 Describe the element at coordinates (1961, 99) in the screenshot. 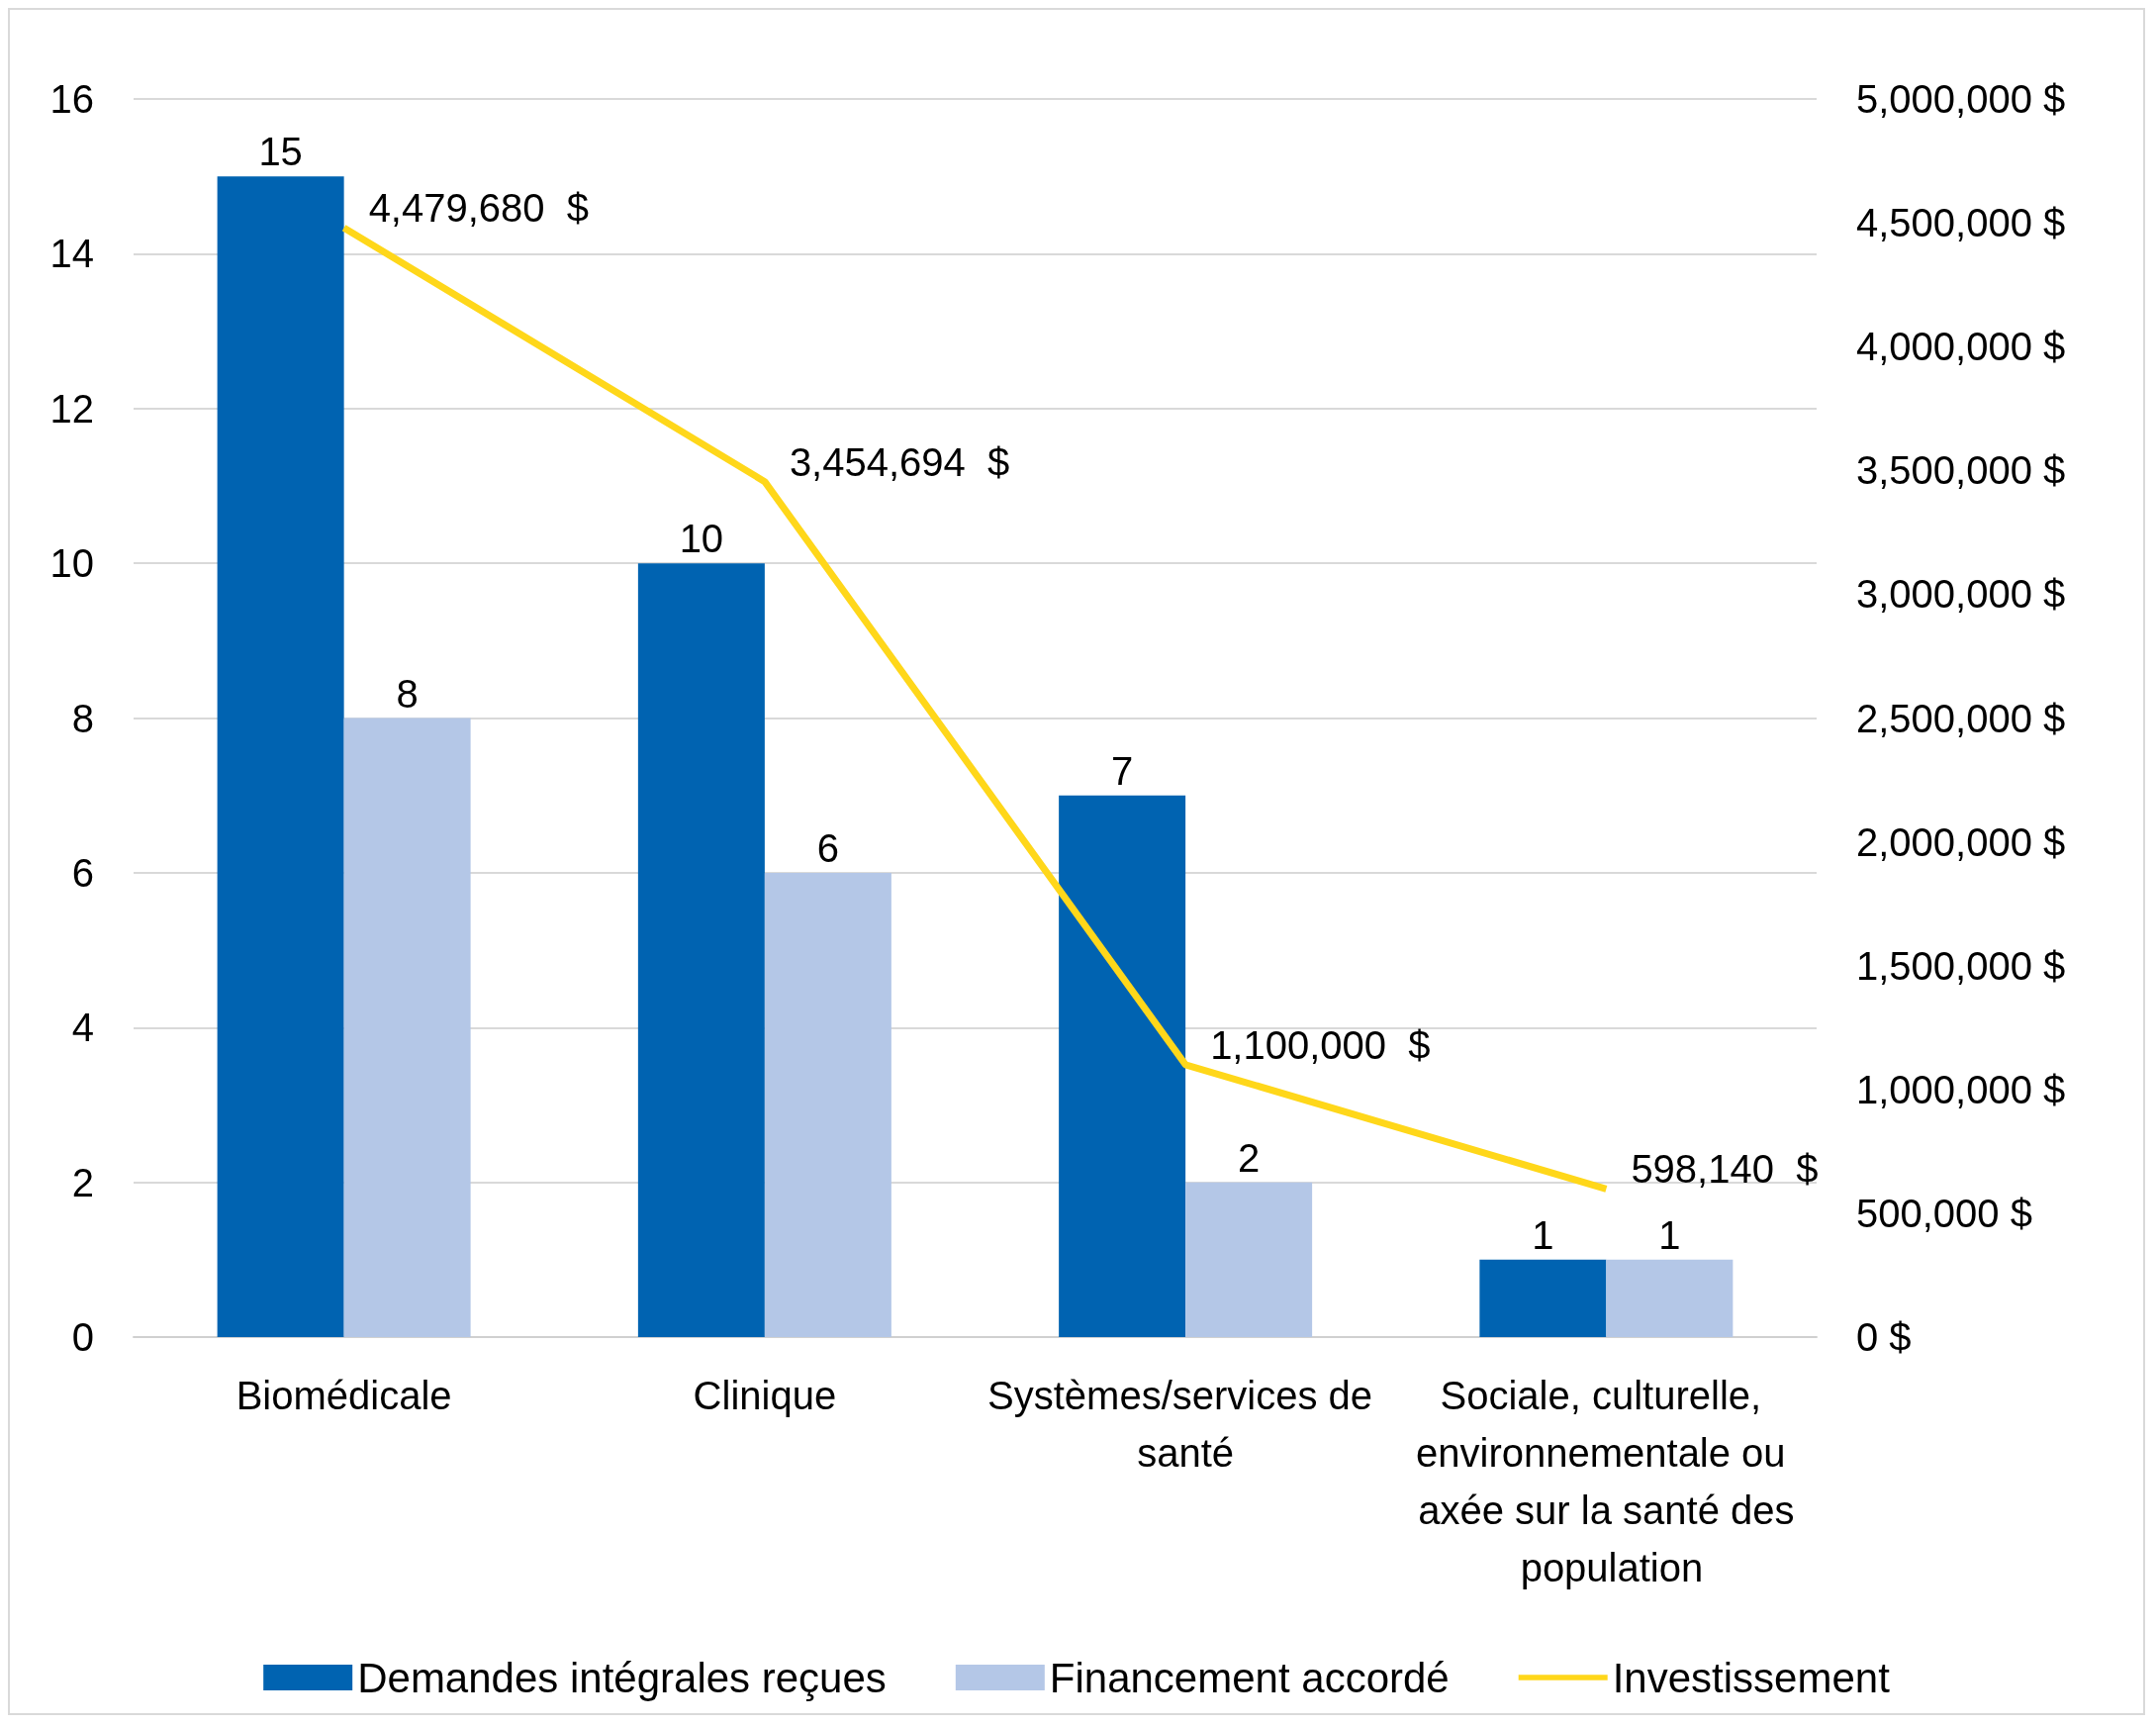

I see `y2-tick-label: 5,000,000 $` at that location.